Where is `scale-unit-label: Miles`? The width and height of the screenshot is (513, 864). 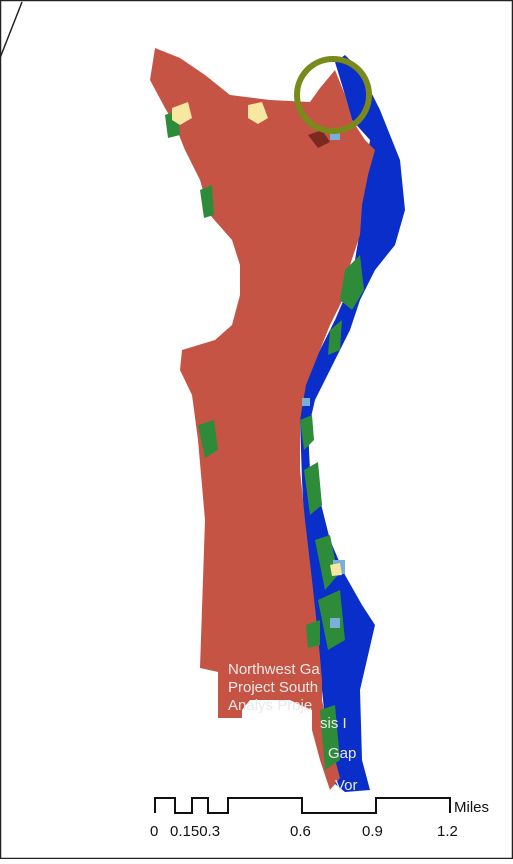
scale-unit-label: Miles is located at coordinates (472, 807).